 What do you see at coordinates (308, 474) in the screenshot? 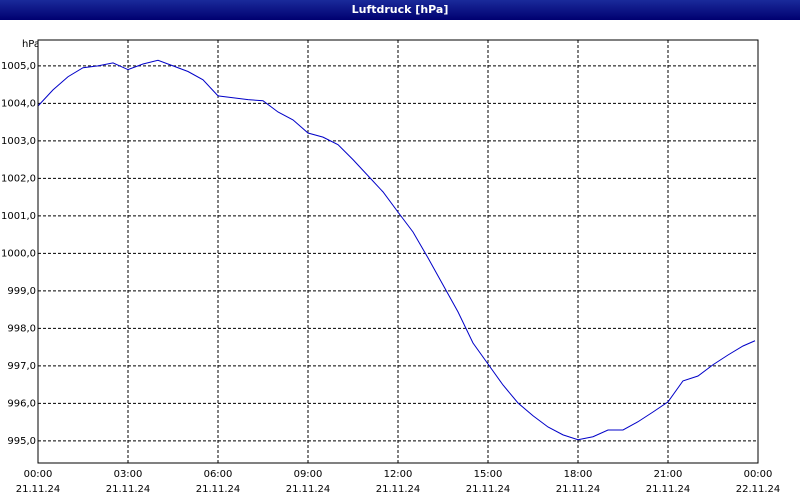
I see `x-tick-label: 09:00` at bounding box center [308, 474].